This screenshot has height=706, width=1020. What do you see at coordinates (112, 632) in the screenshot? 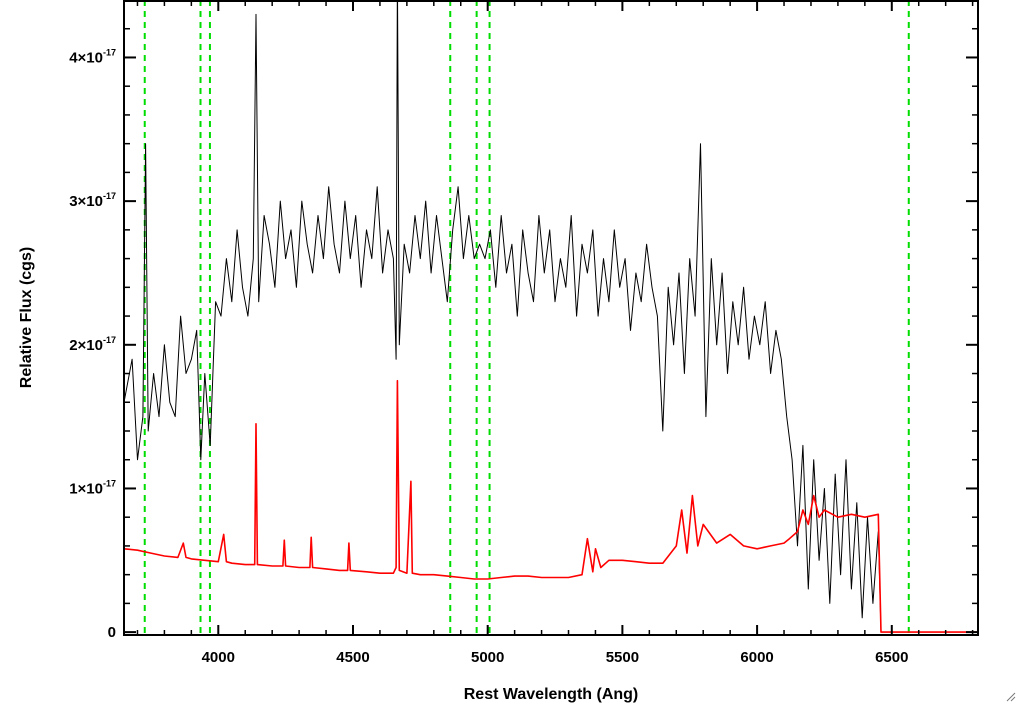
I see `y-tick-label: 0` at bounding box center [112, 632].